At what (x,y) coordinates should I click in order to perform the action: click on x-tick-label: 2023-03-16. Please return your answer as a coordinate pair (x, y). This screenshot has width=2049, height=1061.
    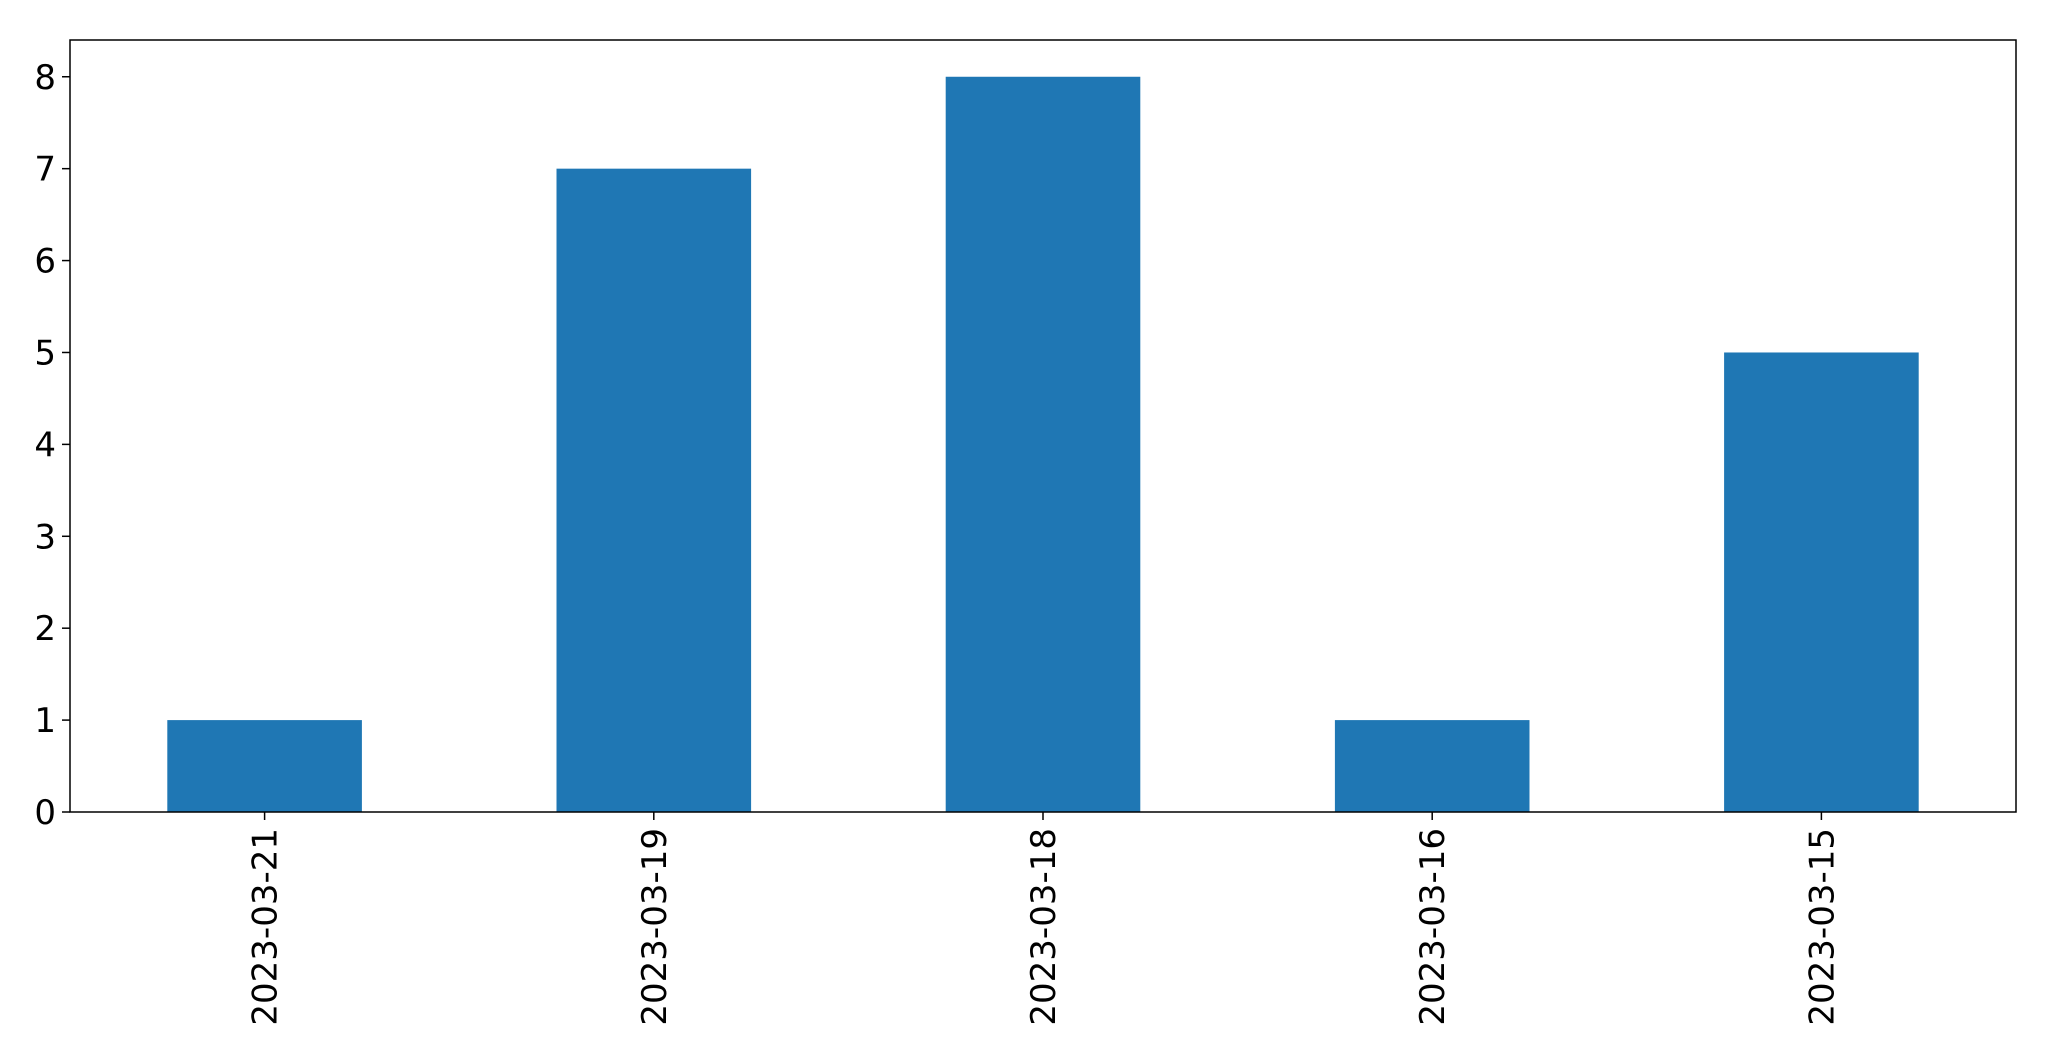
    Looking at the image, I should click on (1433, 927).